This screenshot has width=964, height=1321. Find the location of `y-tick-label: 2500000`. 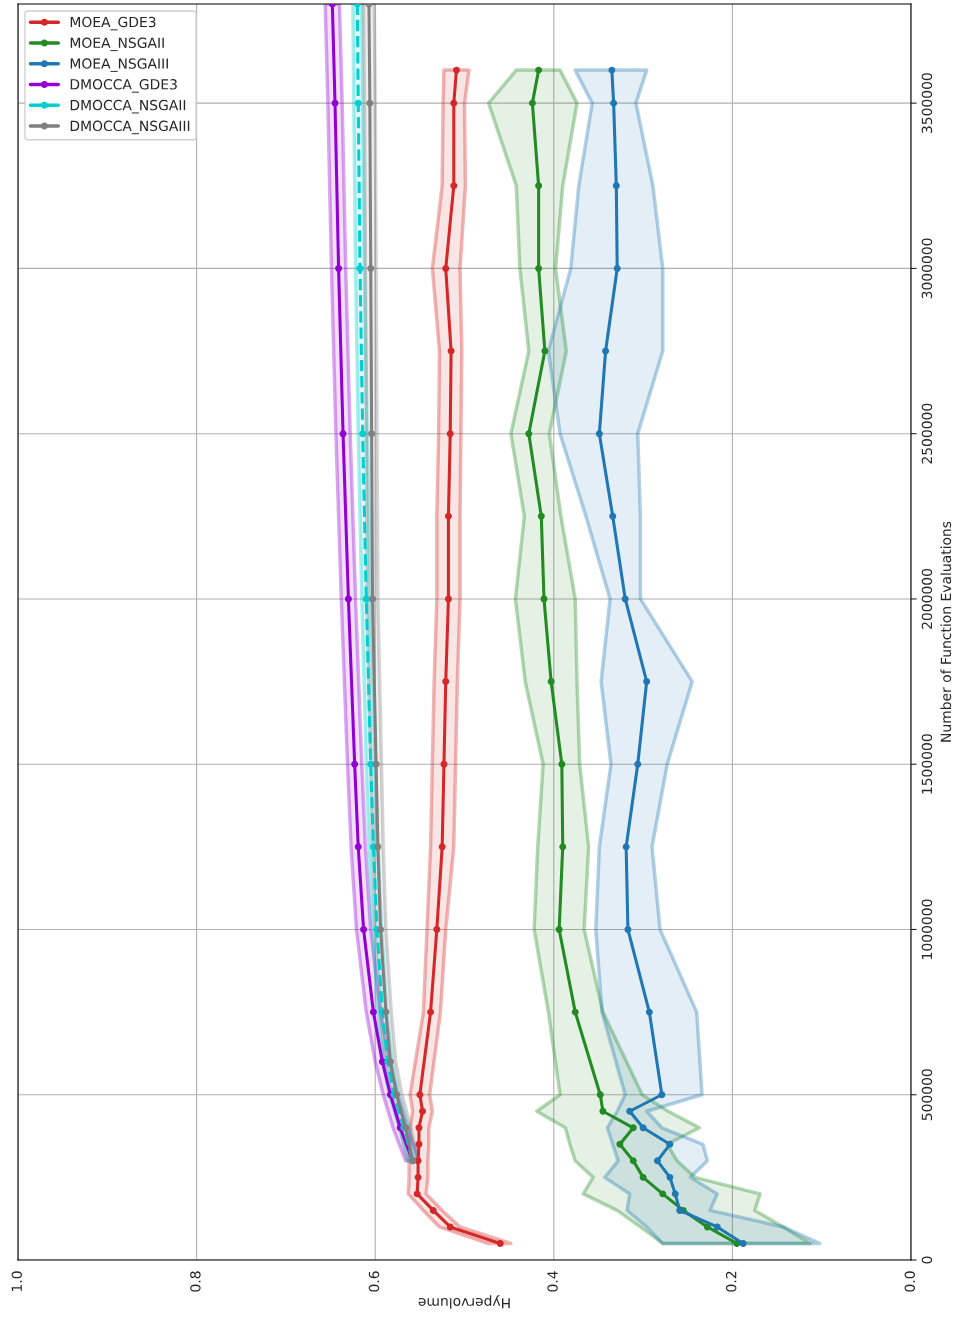

y-tick-label: 2500000 is located at coordinates (927, 433).